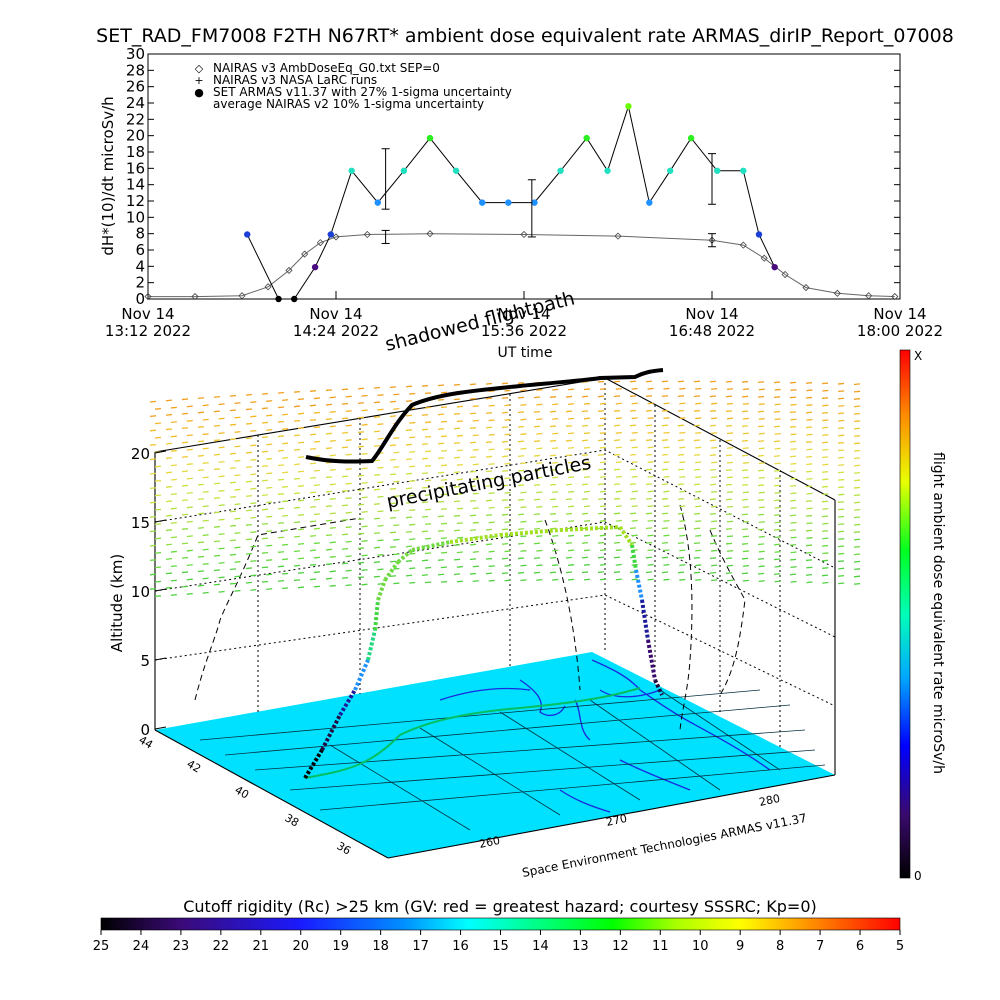 The width and height of the screenshot is (1000, 1000). What do you see at coordinates (147, 314) in the screenshot?
I see `top-x-tick-label-top: Nov 14` at bounding box center [147, 314].